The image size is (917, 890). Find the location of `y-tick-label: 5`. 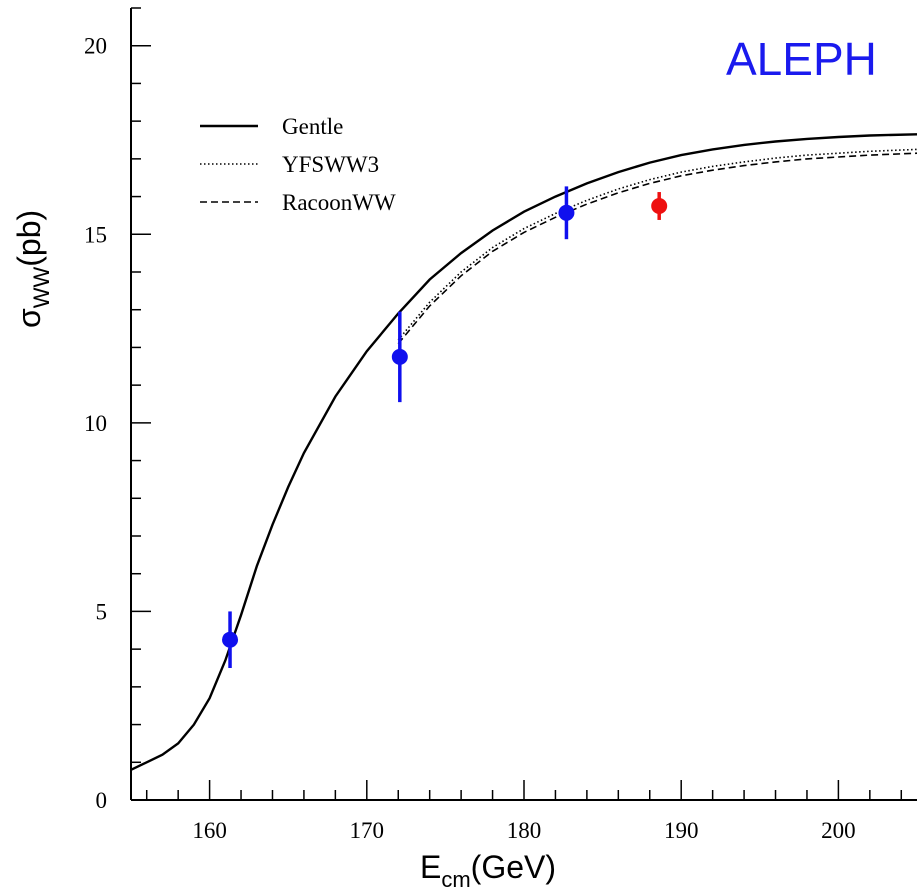

y-tick-label: 5 is located at coordinates (102, 611).